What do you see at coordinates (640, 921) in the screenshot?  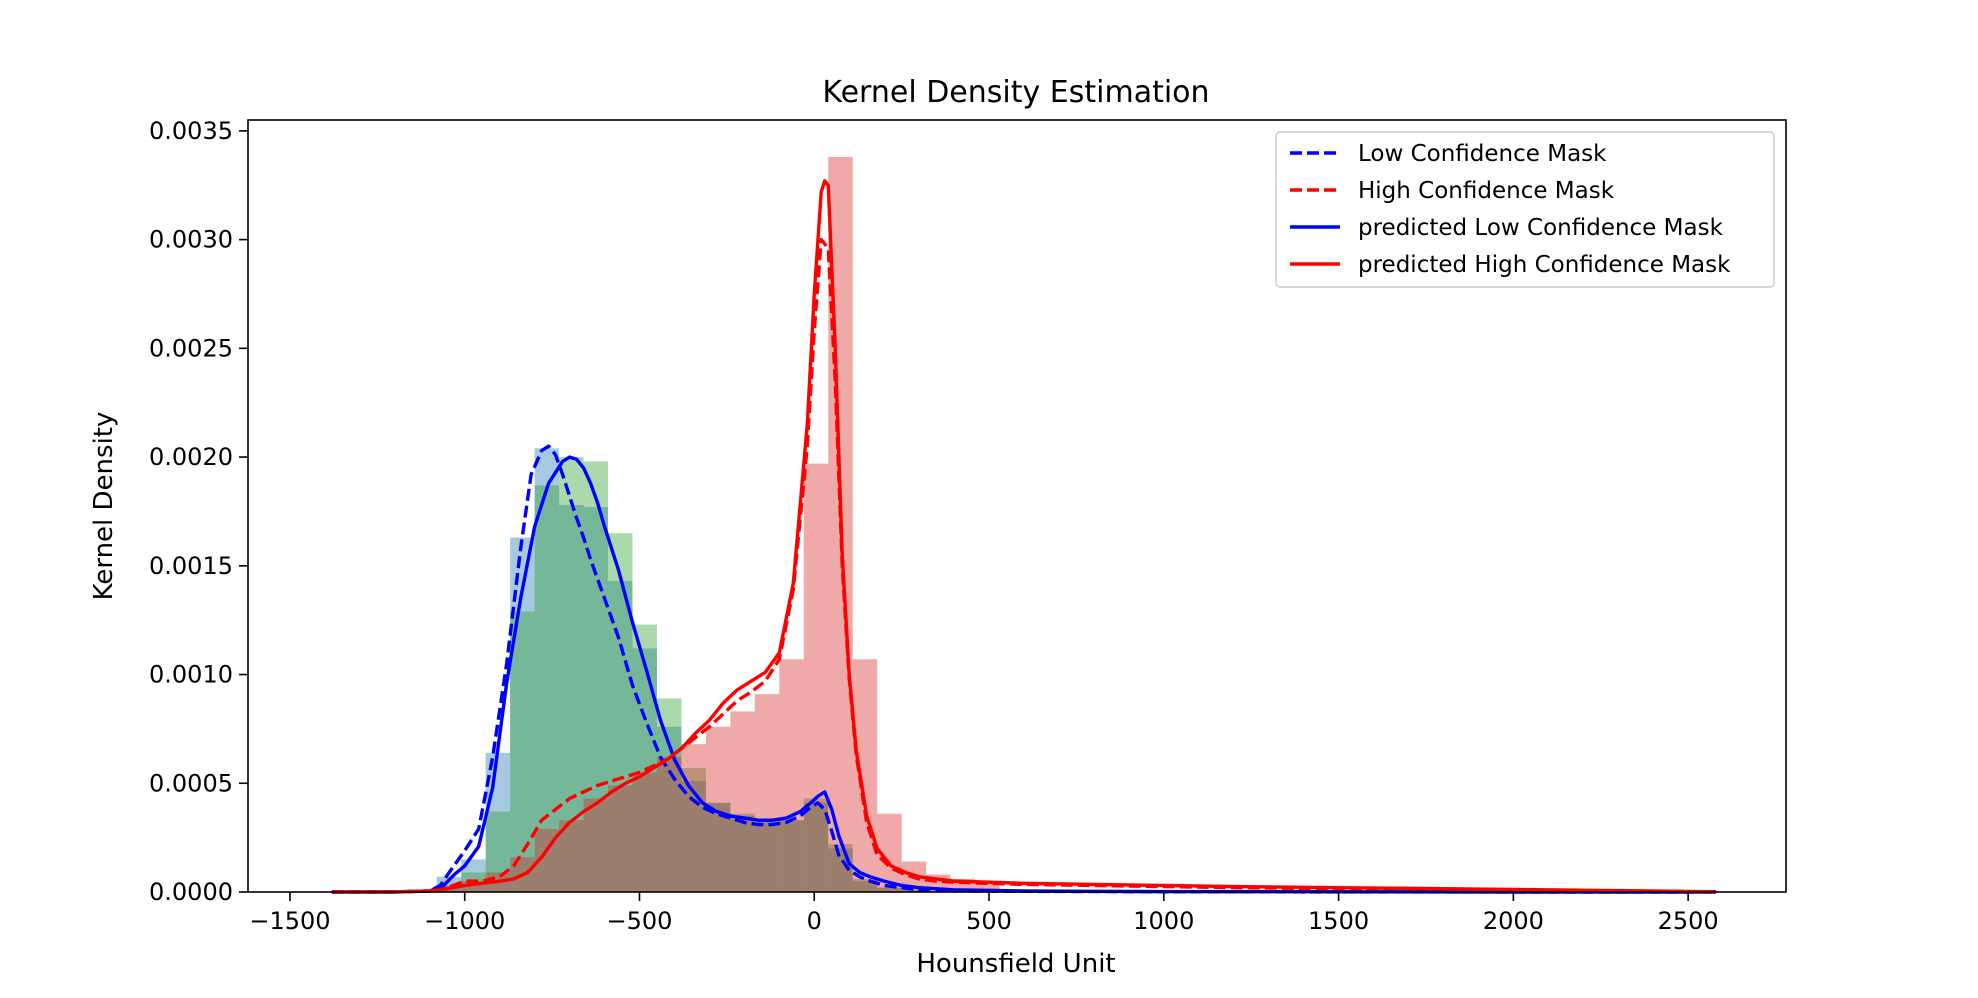 I see `x-tick-label: −500` at bounding box center [640, 921].